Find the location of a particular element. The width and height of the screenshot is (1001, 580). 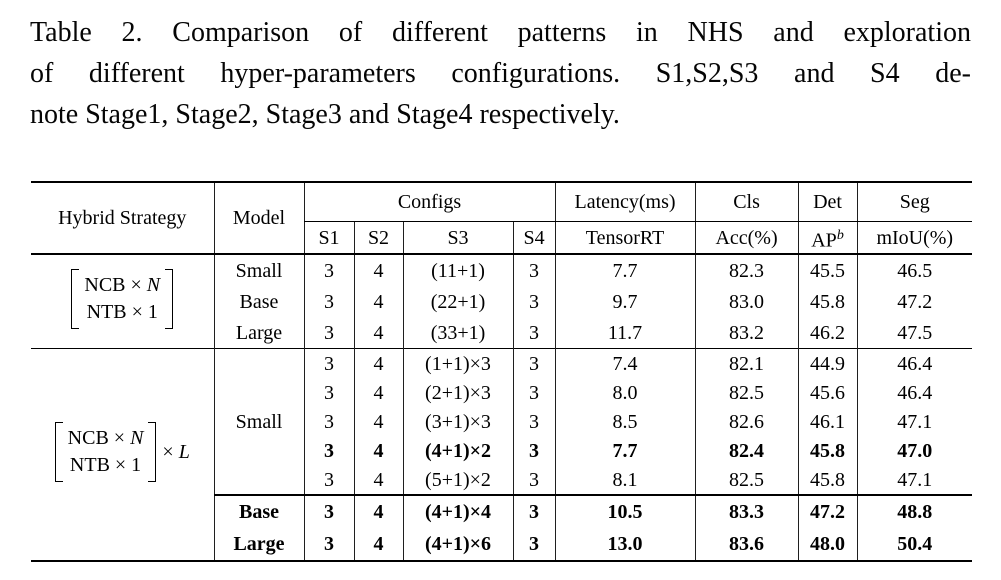

hybrid-strategy-matrix-2: NCB × N NTB × 1 × L is located at coordinates (122, 455).